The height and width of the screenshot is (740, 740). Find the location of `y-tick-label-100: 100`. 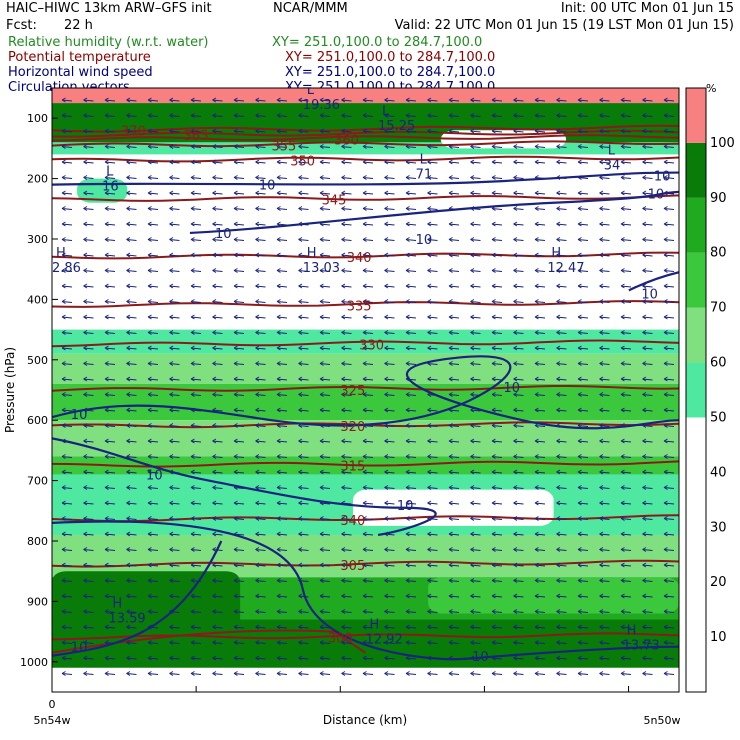

y-tick-label-100: 100 is located at coordinates (37, 118).